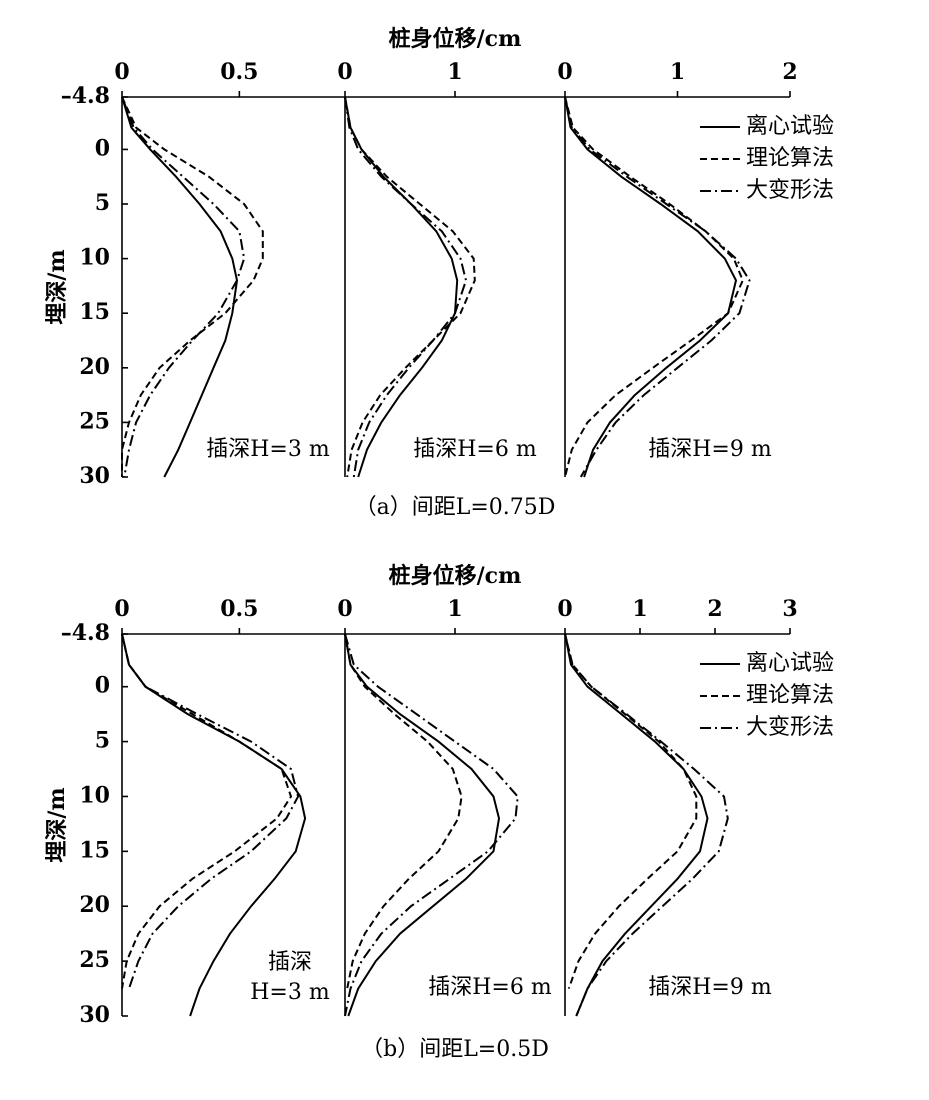 Image resolution: width=929 pixels, height=1100 pixels. What do you see at coordinates (789, 609) in the screenshot?
I see `x-tick-label: 3` at bounding box center [789, 609].